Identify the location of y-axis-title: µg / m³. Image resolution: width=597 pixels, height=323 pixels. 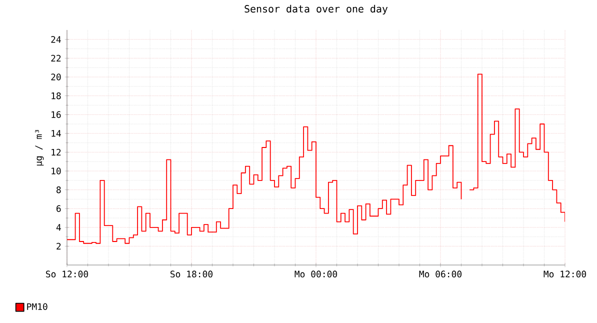
(39, 148).